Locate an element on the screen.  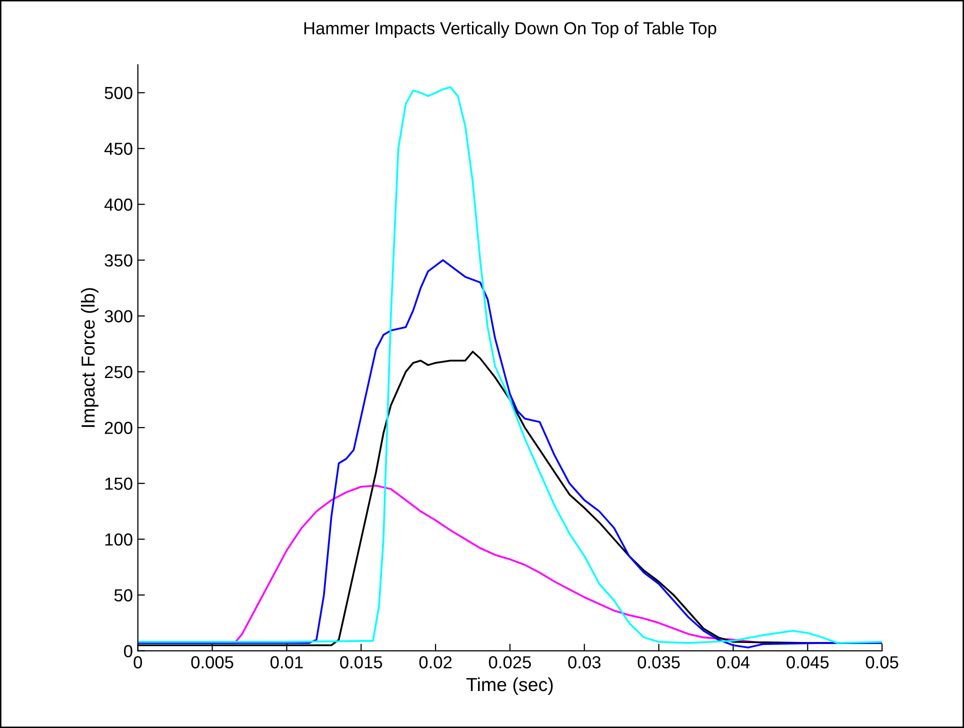
y-tick-label: 400 is located at coordinates (118, 204).